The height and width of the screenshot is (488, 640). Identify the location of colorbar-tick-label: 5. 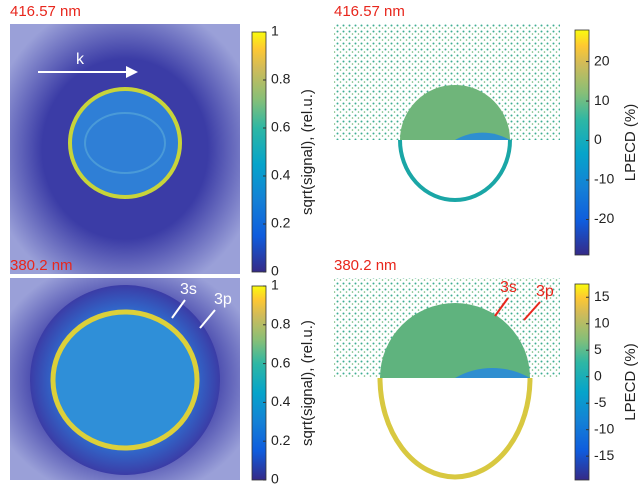
(598, 349).